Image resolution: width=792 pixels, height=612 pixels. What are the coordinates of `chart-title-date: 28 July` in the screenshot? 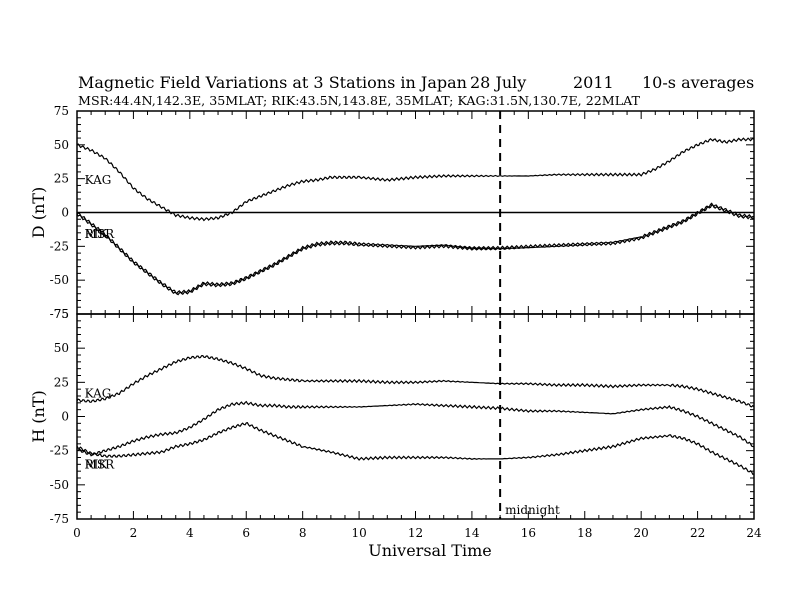 It's located at (498, 82).